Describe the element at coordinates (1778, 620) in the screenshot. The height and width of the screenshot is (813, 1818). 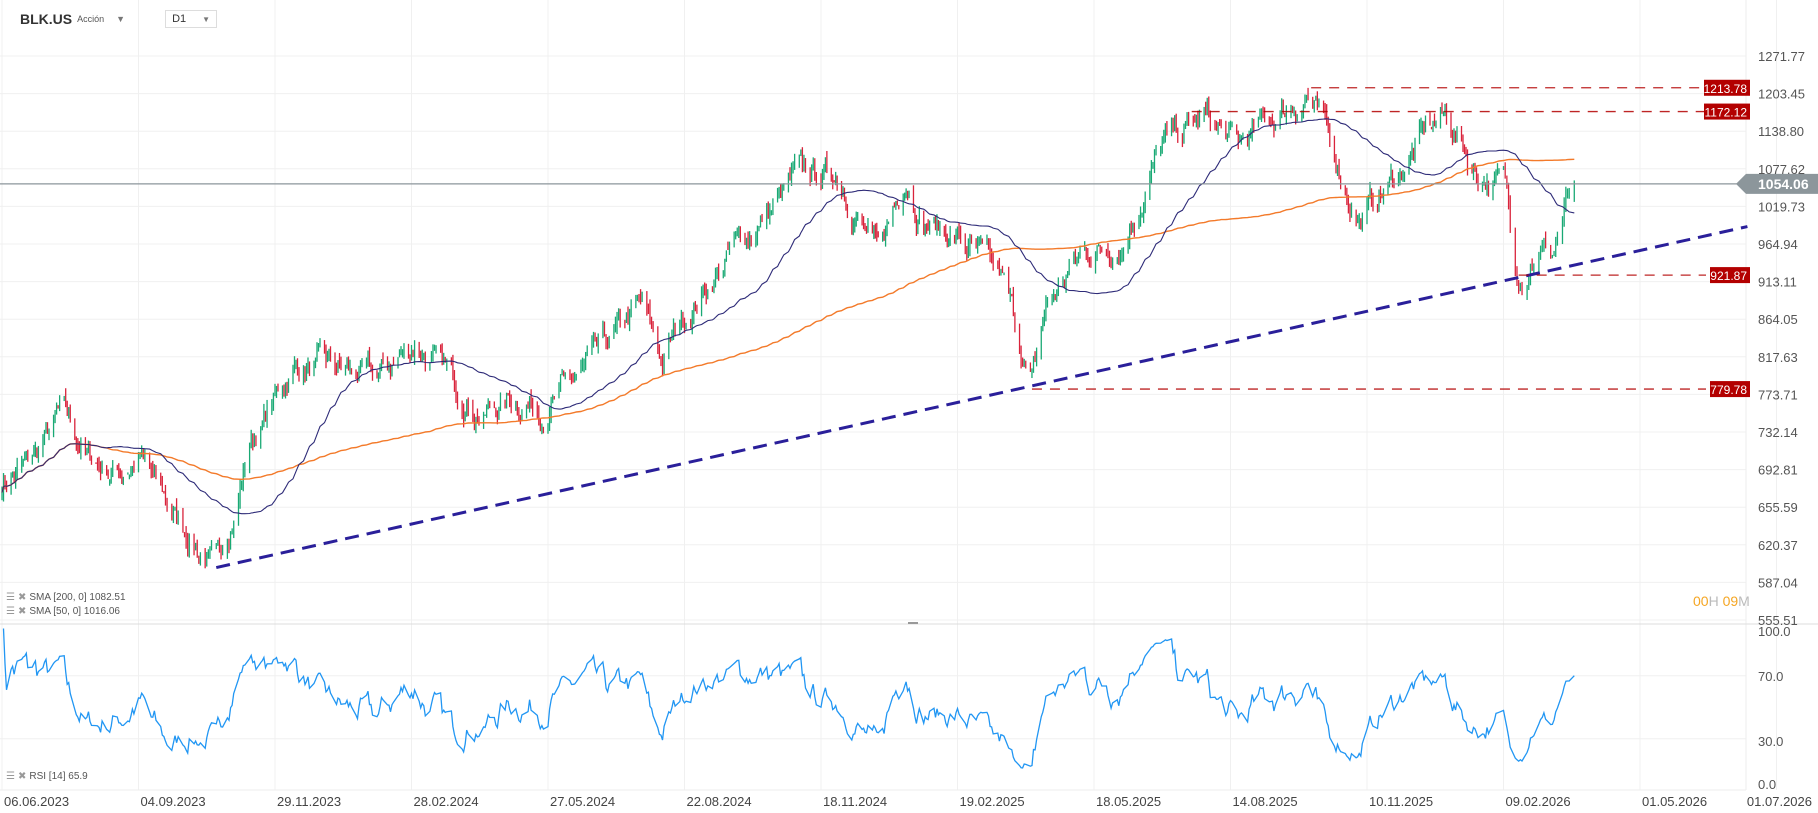
I see `price-tick-label: 555.51` at that location.